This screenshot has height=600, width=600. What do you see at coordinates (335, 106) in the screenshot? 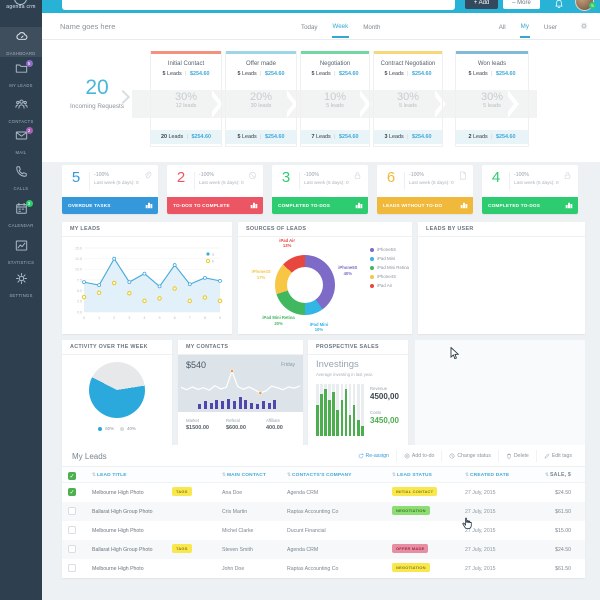
I see `stage-percent-leads: 5 leads` at bounding box center [335, 106].